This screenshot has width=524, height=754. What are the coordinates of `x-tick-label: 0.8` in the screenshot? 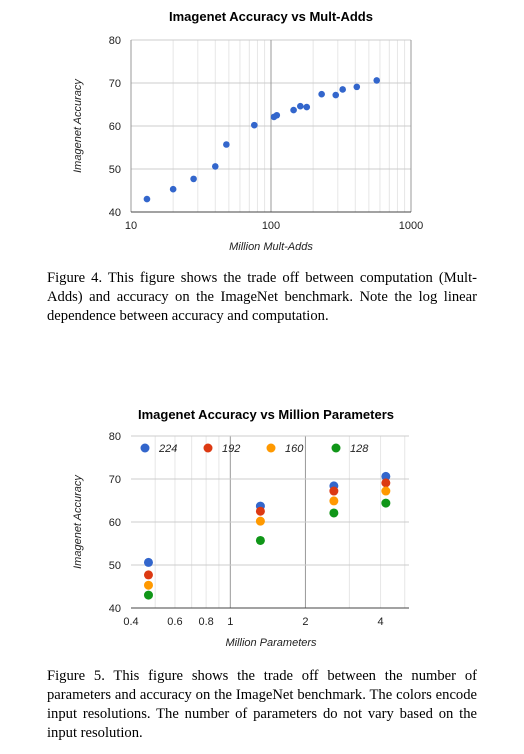 It's located at (205, 622).